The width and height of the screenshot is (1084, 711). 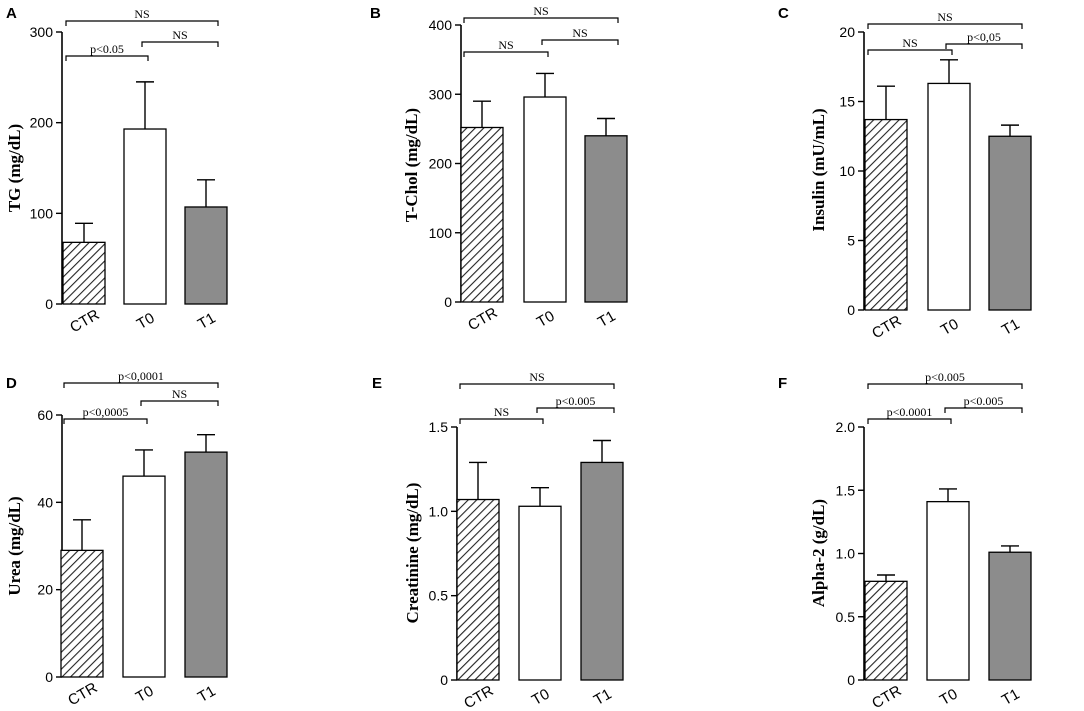 What do you see at coordinates (846, 490) in the screenshot?
I see `y-tick-label: 1.5` at bounding box center [846, 490].